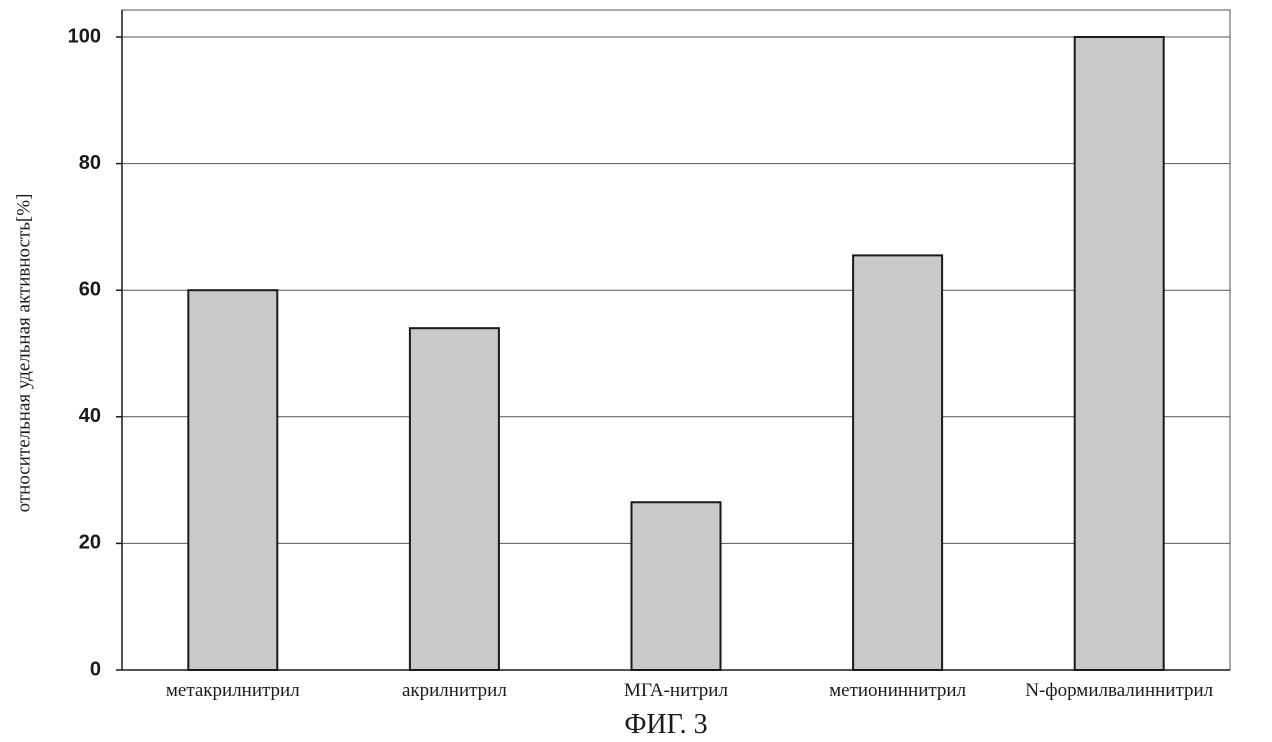  I want to click on x-category-label: акрилнитрил, so click(454, 690).